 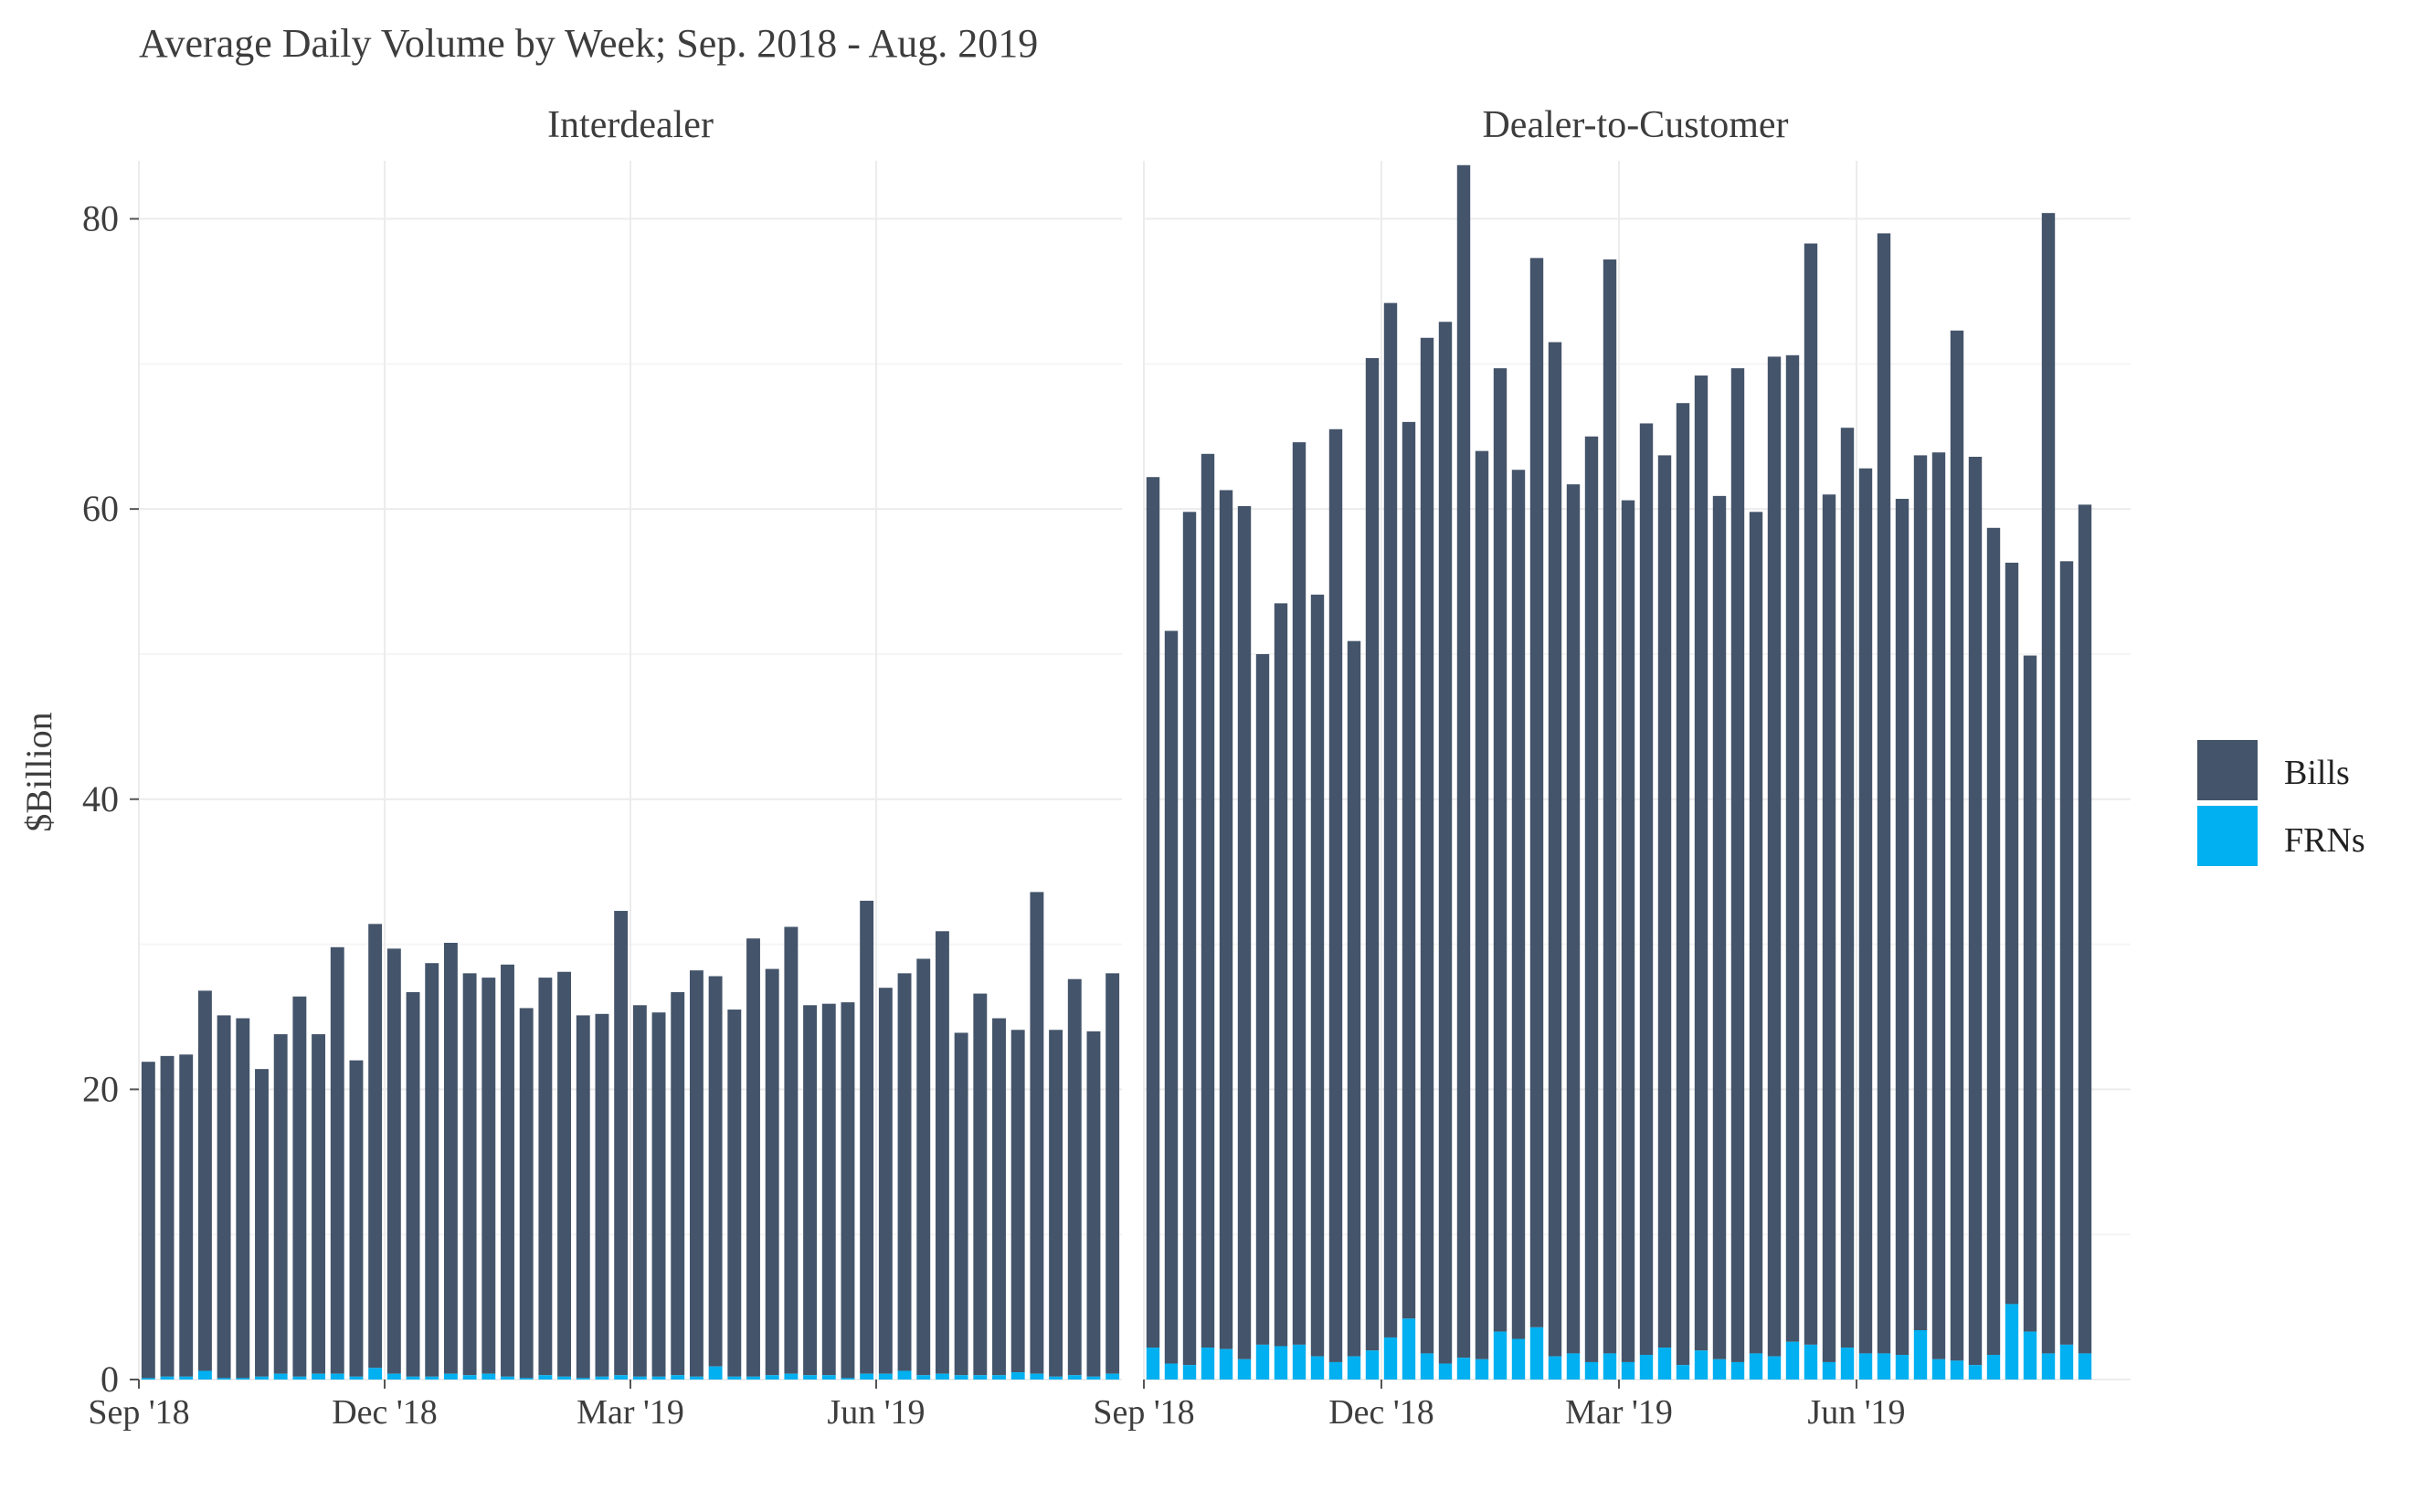 What do you see at coordinates (100, 218) in the screenshot?
I see `y-tick-label: 80` at bounding box center [100, 218].